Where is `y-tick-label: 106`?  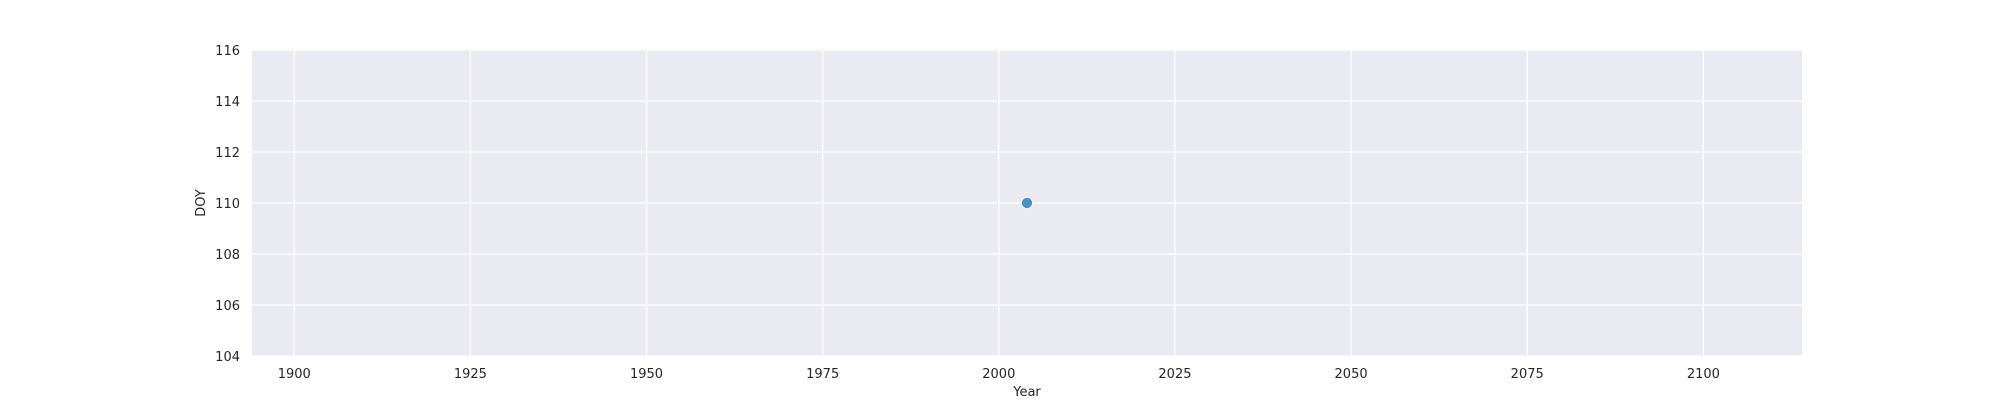
y-tick-label: 106 is located at coordinates (227, 306).